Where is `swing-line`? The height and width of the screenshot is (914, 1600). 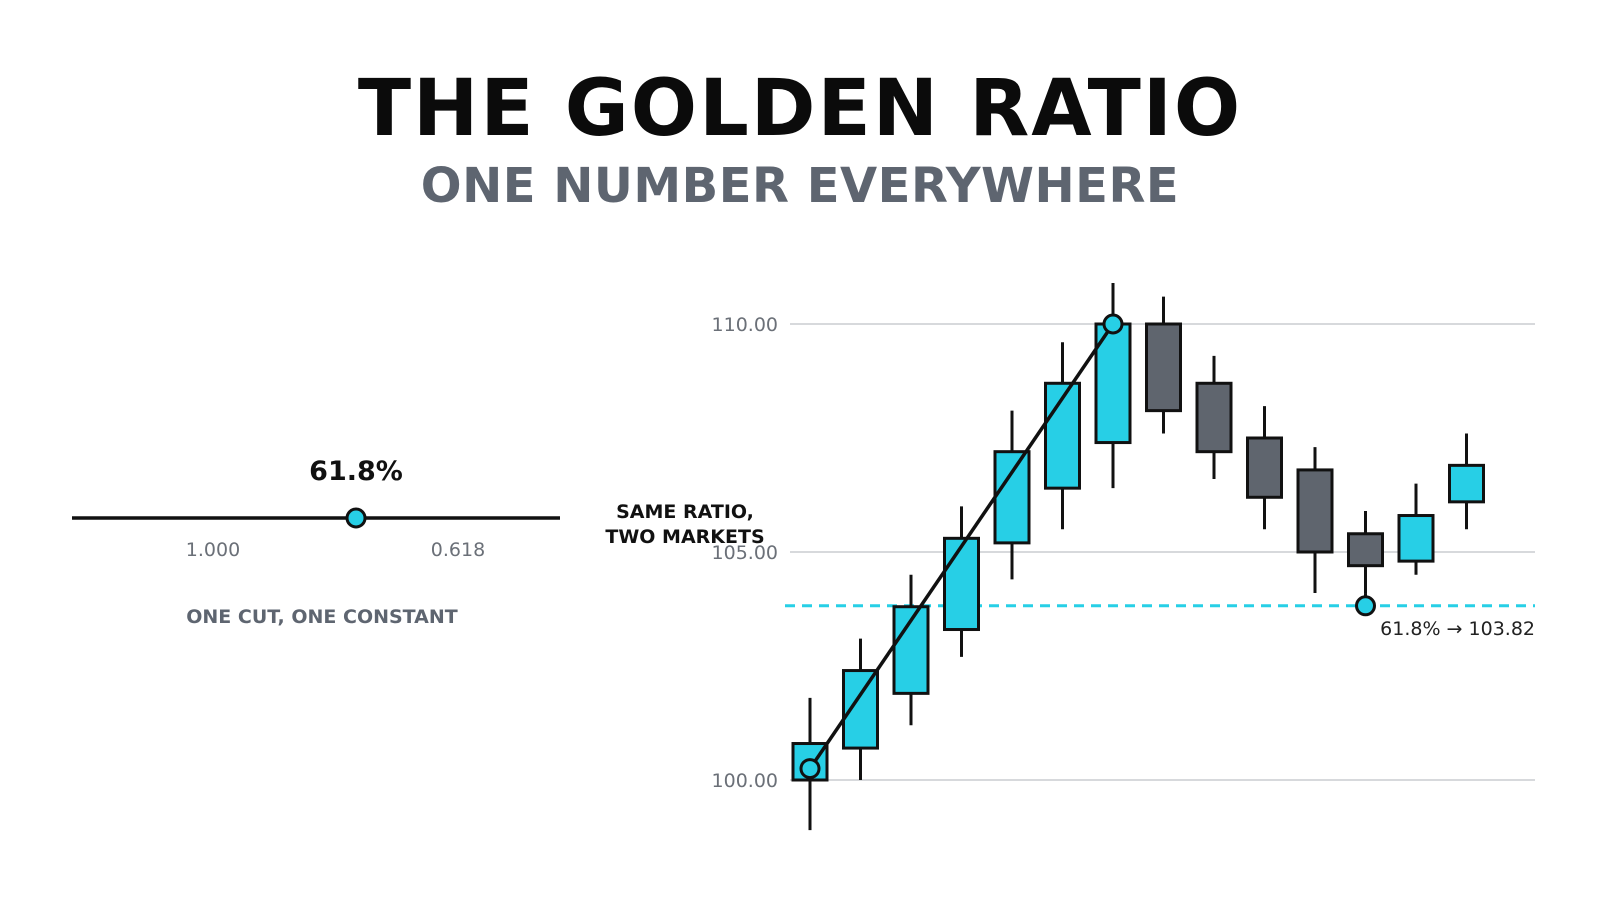 swing-line is located at coordinates (961, 546).